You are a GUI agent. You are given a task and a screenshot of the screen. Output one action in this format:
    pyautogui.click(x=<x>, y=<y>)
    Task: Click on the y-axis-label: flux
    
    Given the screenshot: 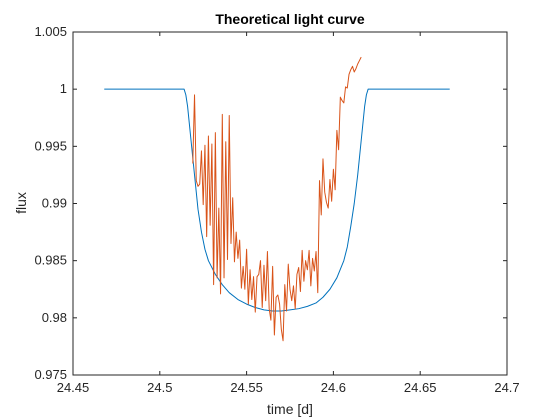 What is the action you would take?
    pyautogui.click(x=21, y=203)
    